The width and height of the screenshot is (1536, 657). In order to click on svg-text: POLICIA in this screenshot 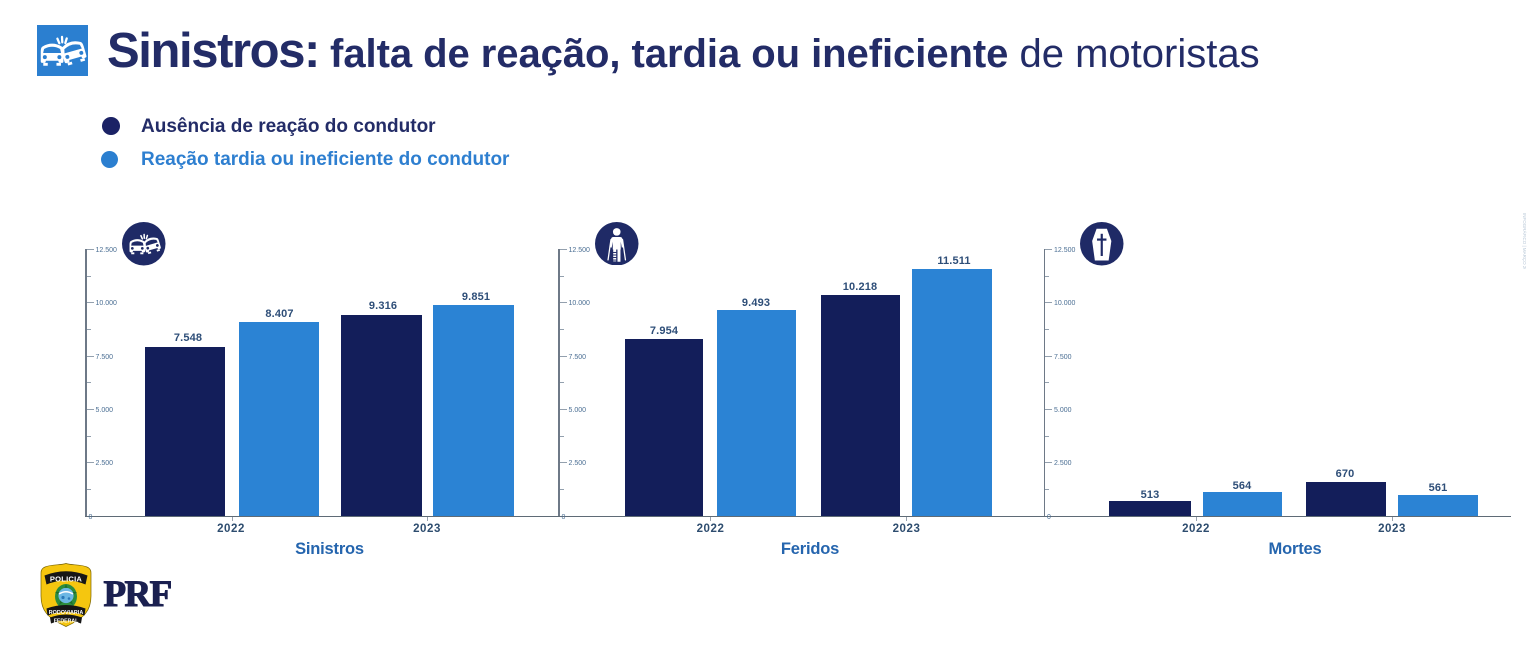, I will do `click(65, 578)`.